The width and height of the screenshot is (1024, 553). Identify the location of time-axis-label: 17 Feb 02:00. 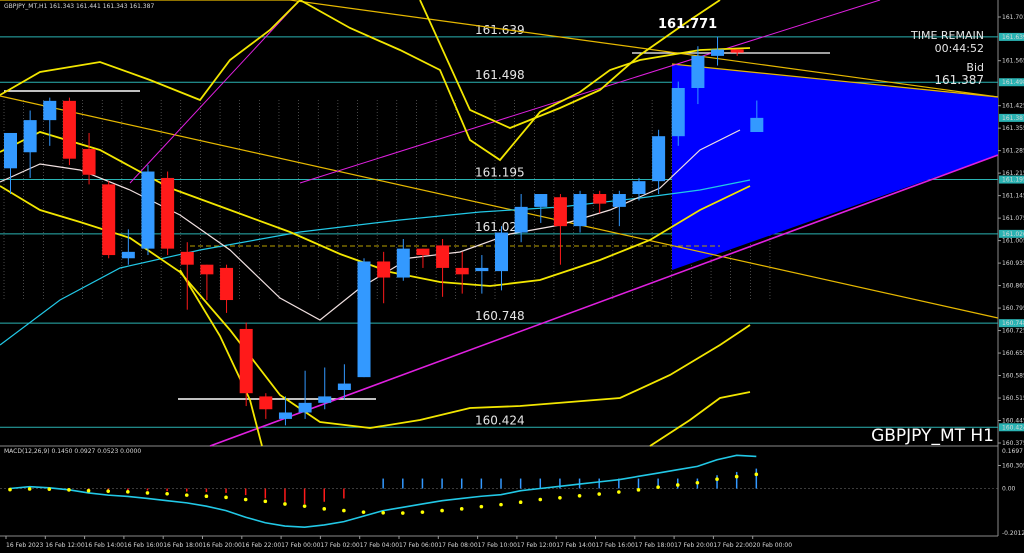
(340, 545).